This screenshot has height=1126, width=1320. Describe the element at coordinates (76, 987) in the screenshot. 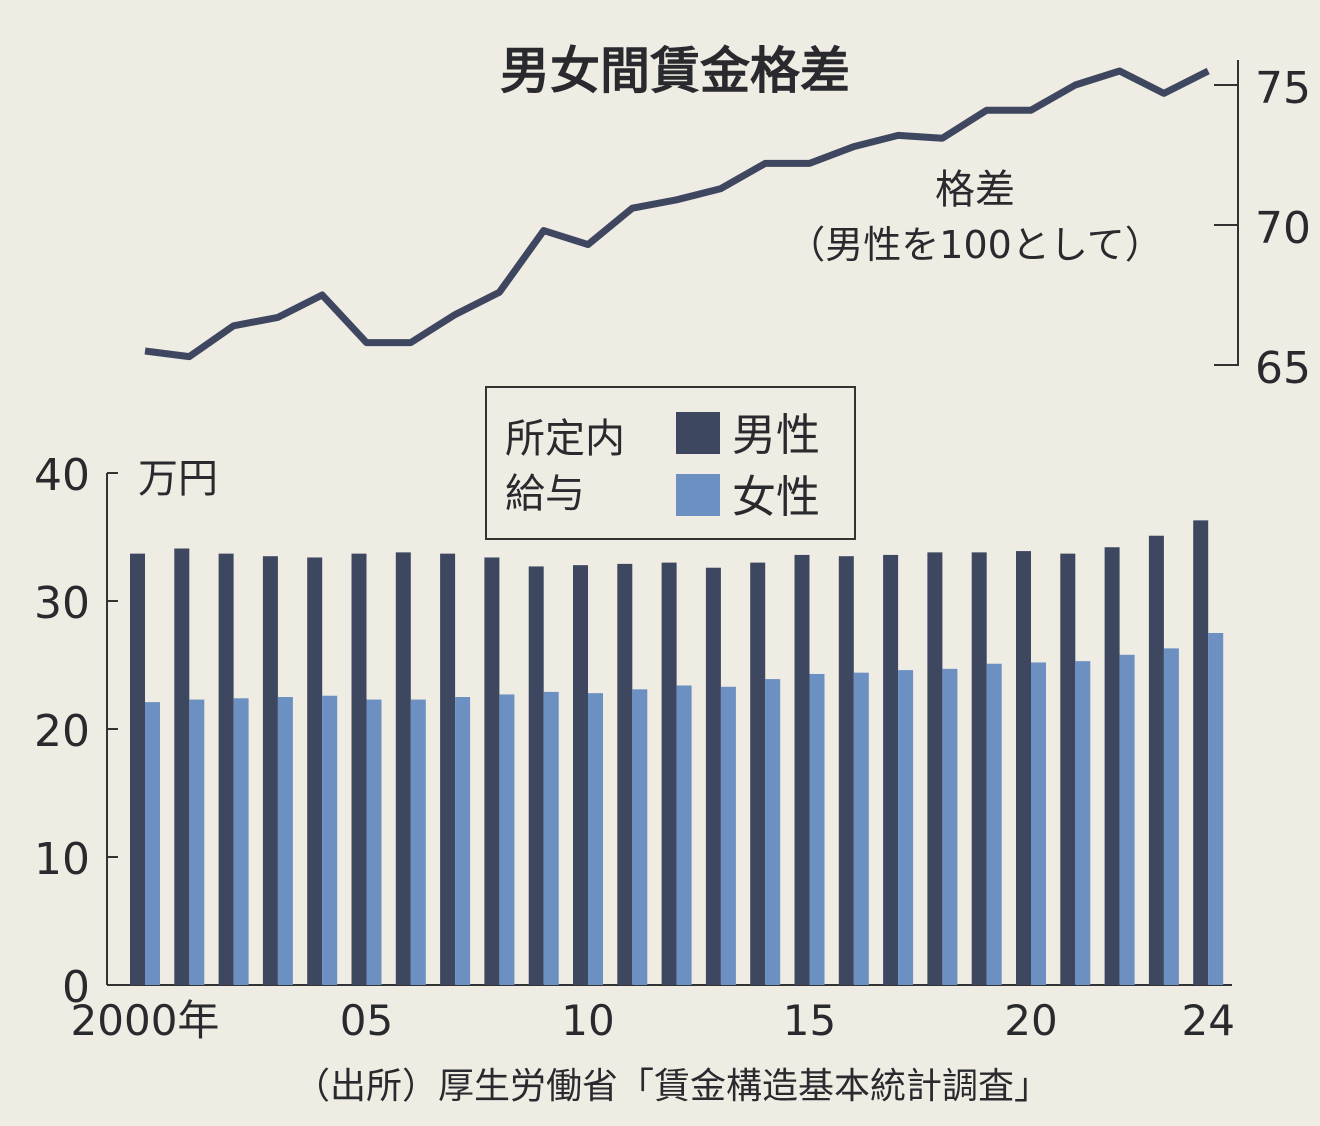

I see `left-axis-tick-label: 0` at that location.